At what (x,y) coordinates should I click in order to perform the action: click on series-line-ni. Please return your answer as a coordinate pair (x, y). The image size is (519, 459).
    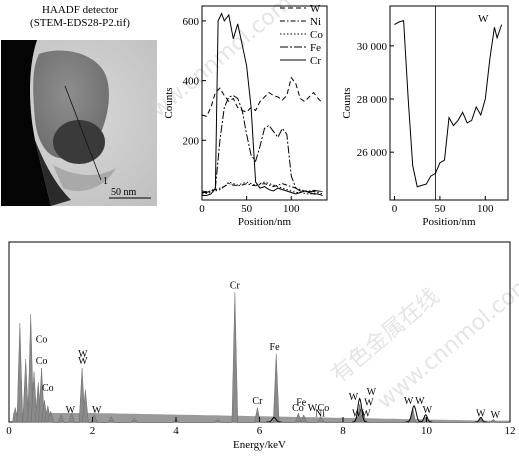
    Looking at the image, I should click on (262, 188).